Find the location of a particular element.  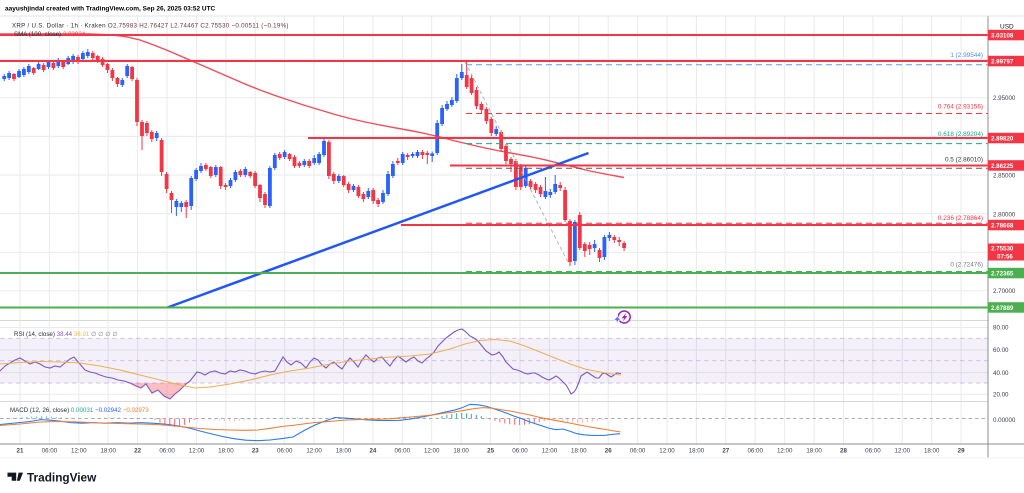

svg-text: 29 is located at coordinates (961, 451).